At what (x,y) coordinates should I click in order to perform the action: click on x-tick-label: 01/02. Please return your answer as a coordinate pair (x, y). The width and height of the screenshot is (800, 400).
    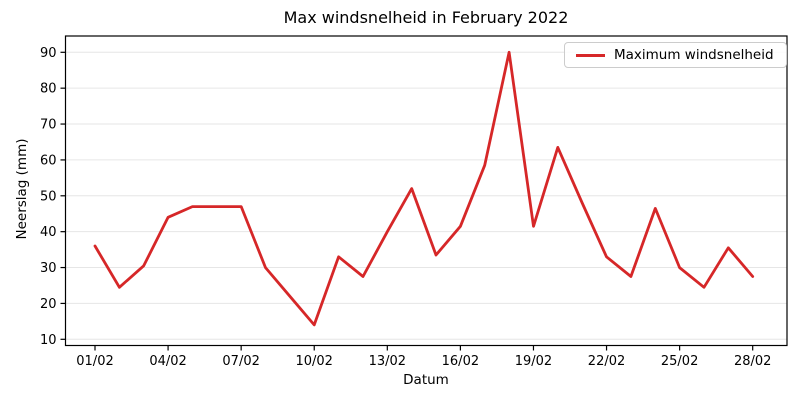
    Looking at the image, I should click on (94, 361).